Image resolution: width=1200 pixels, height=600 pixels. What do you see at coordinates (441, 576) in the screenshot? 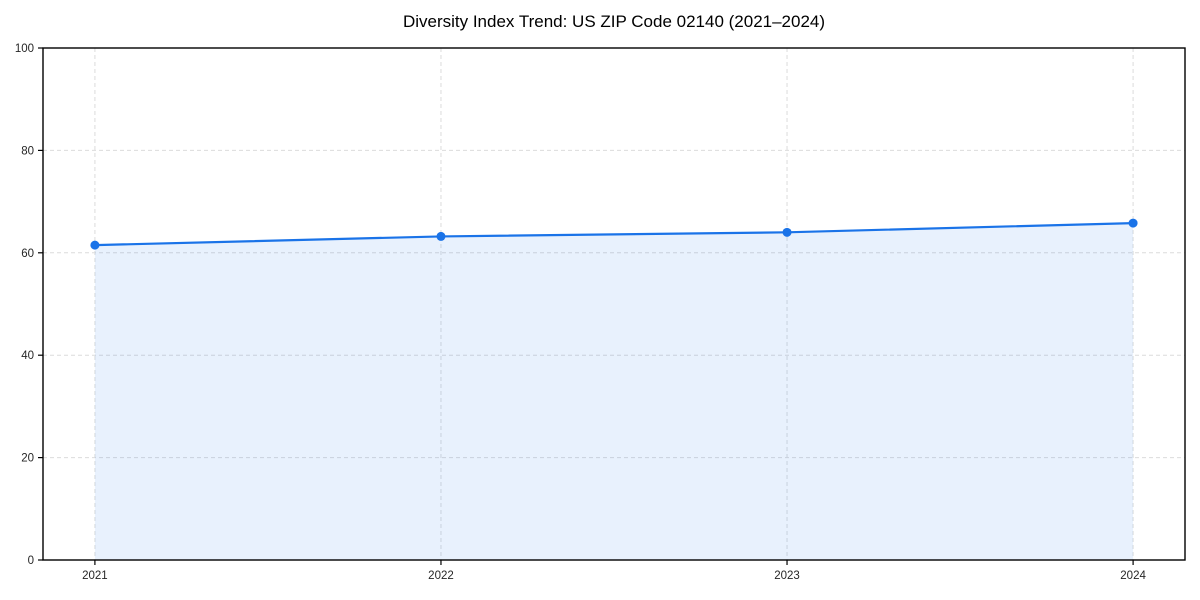
I see `x-tick-label: 2022` at bounding box center [441, 576].